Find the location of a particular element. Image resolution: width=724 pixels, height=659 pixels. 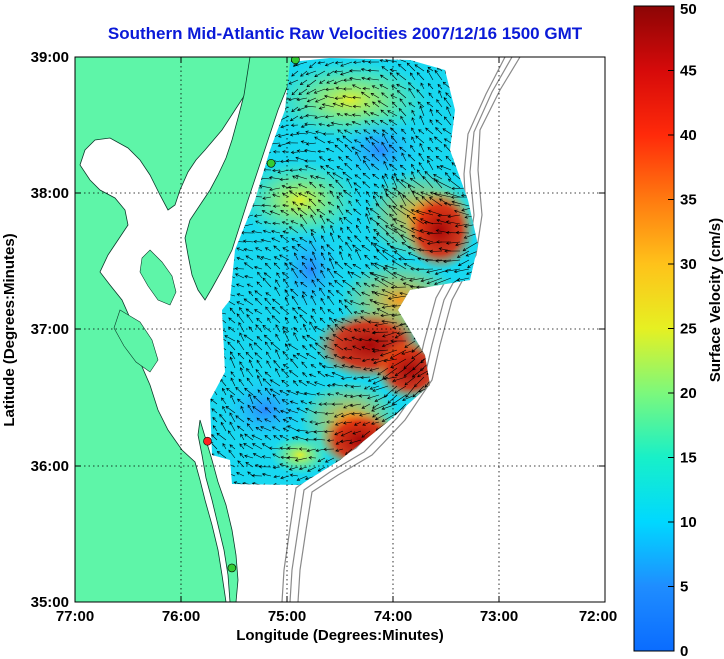

y-tick-label: 39:00 is located at coordinates (50, 57).